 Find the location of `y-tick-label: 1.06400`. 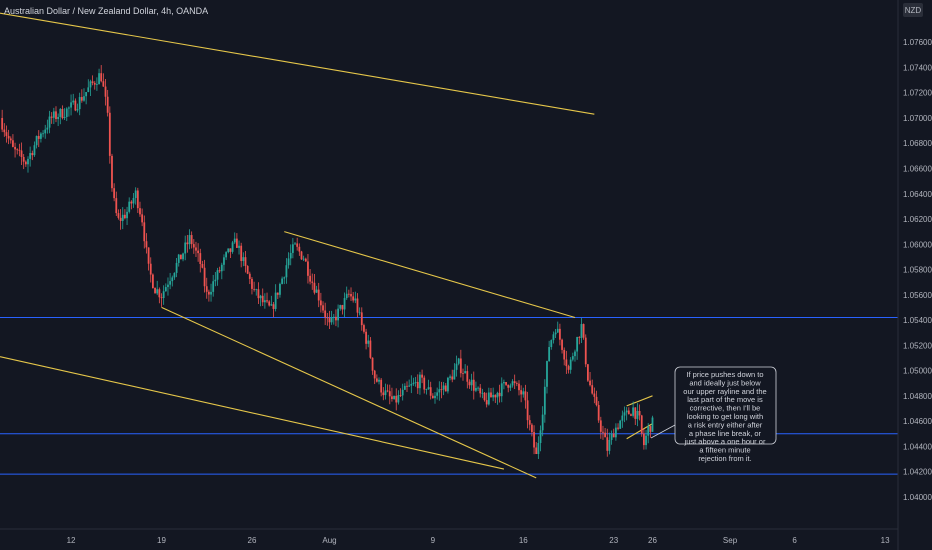

y-tick-label: 1.06400 is located at coordinates (917, 194).